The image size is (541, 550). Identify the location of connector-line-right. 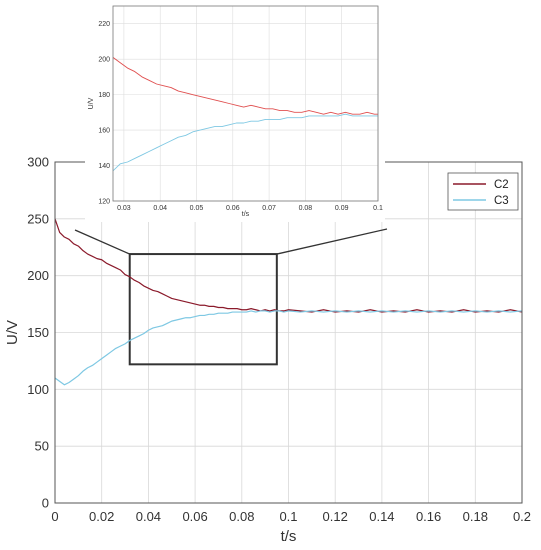
(332, 241).